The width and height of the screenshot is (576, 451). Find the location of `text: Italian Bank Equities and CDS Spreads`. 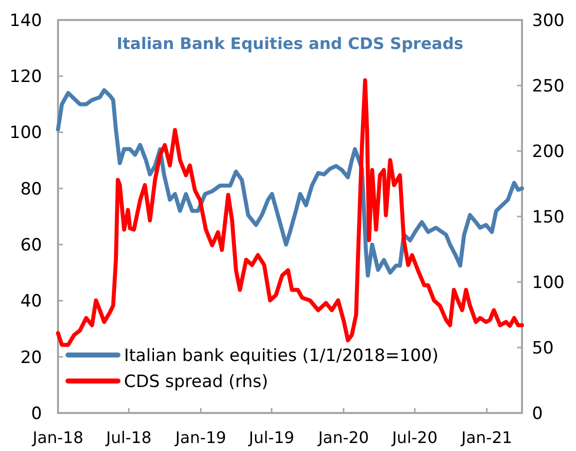

text: Italian Bank Equities and CDS Spreads is located at coordinates (290, 43).